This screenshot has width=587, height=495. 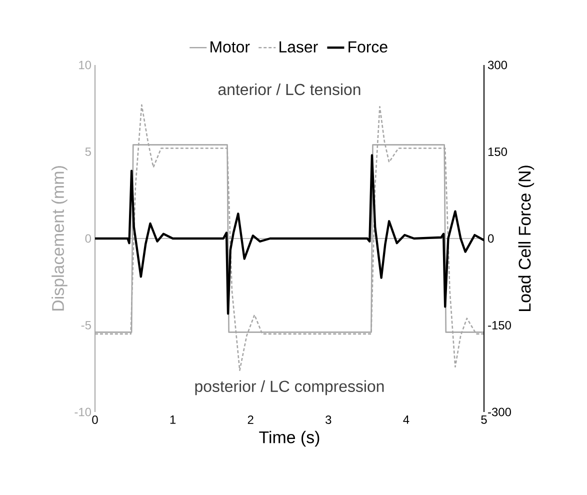 I want to click on legend-label: Laser, so click(x=299, y=47).